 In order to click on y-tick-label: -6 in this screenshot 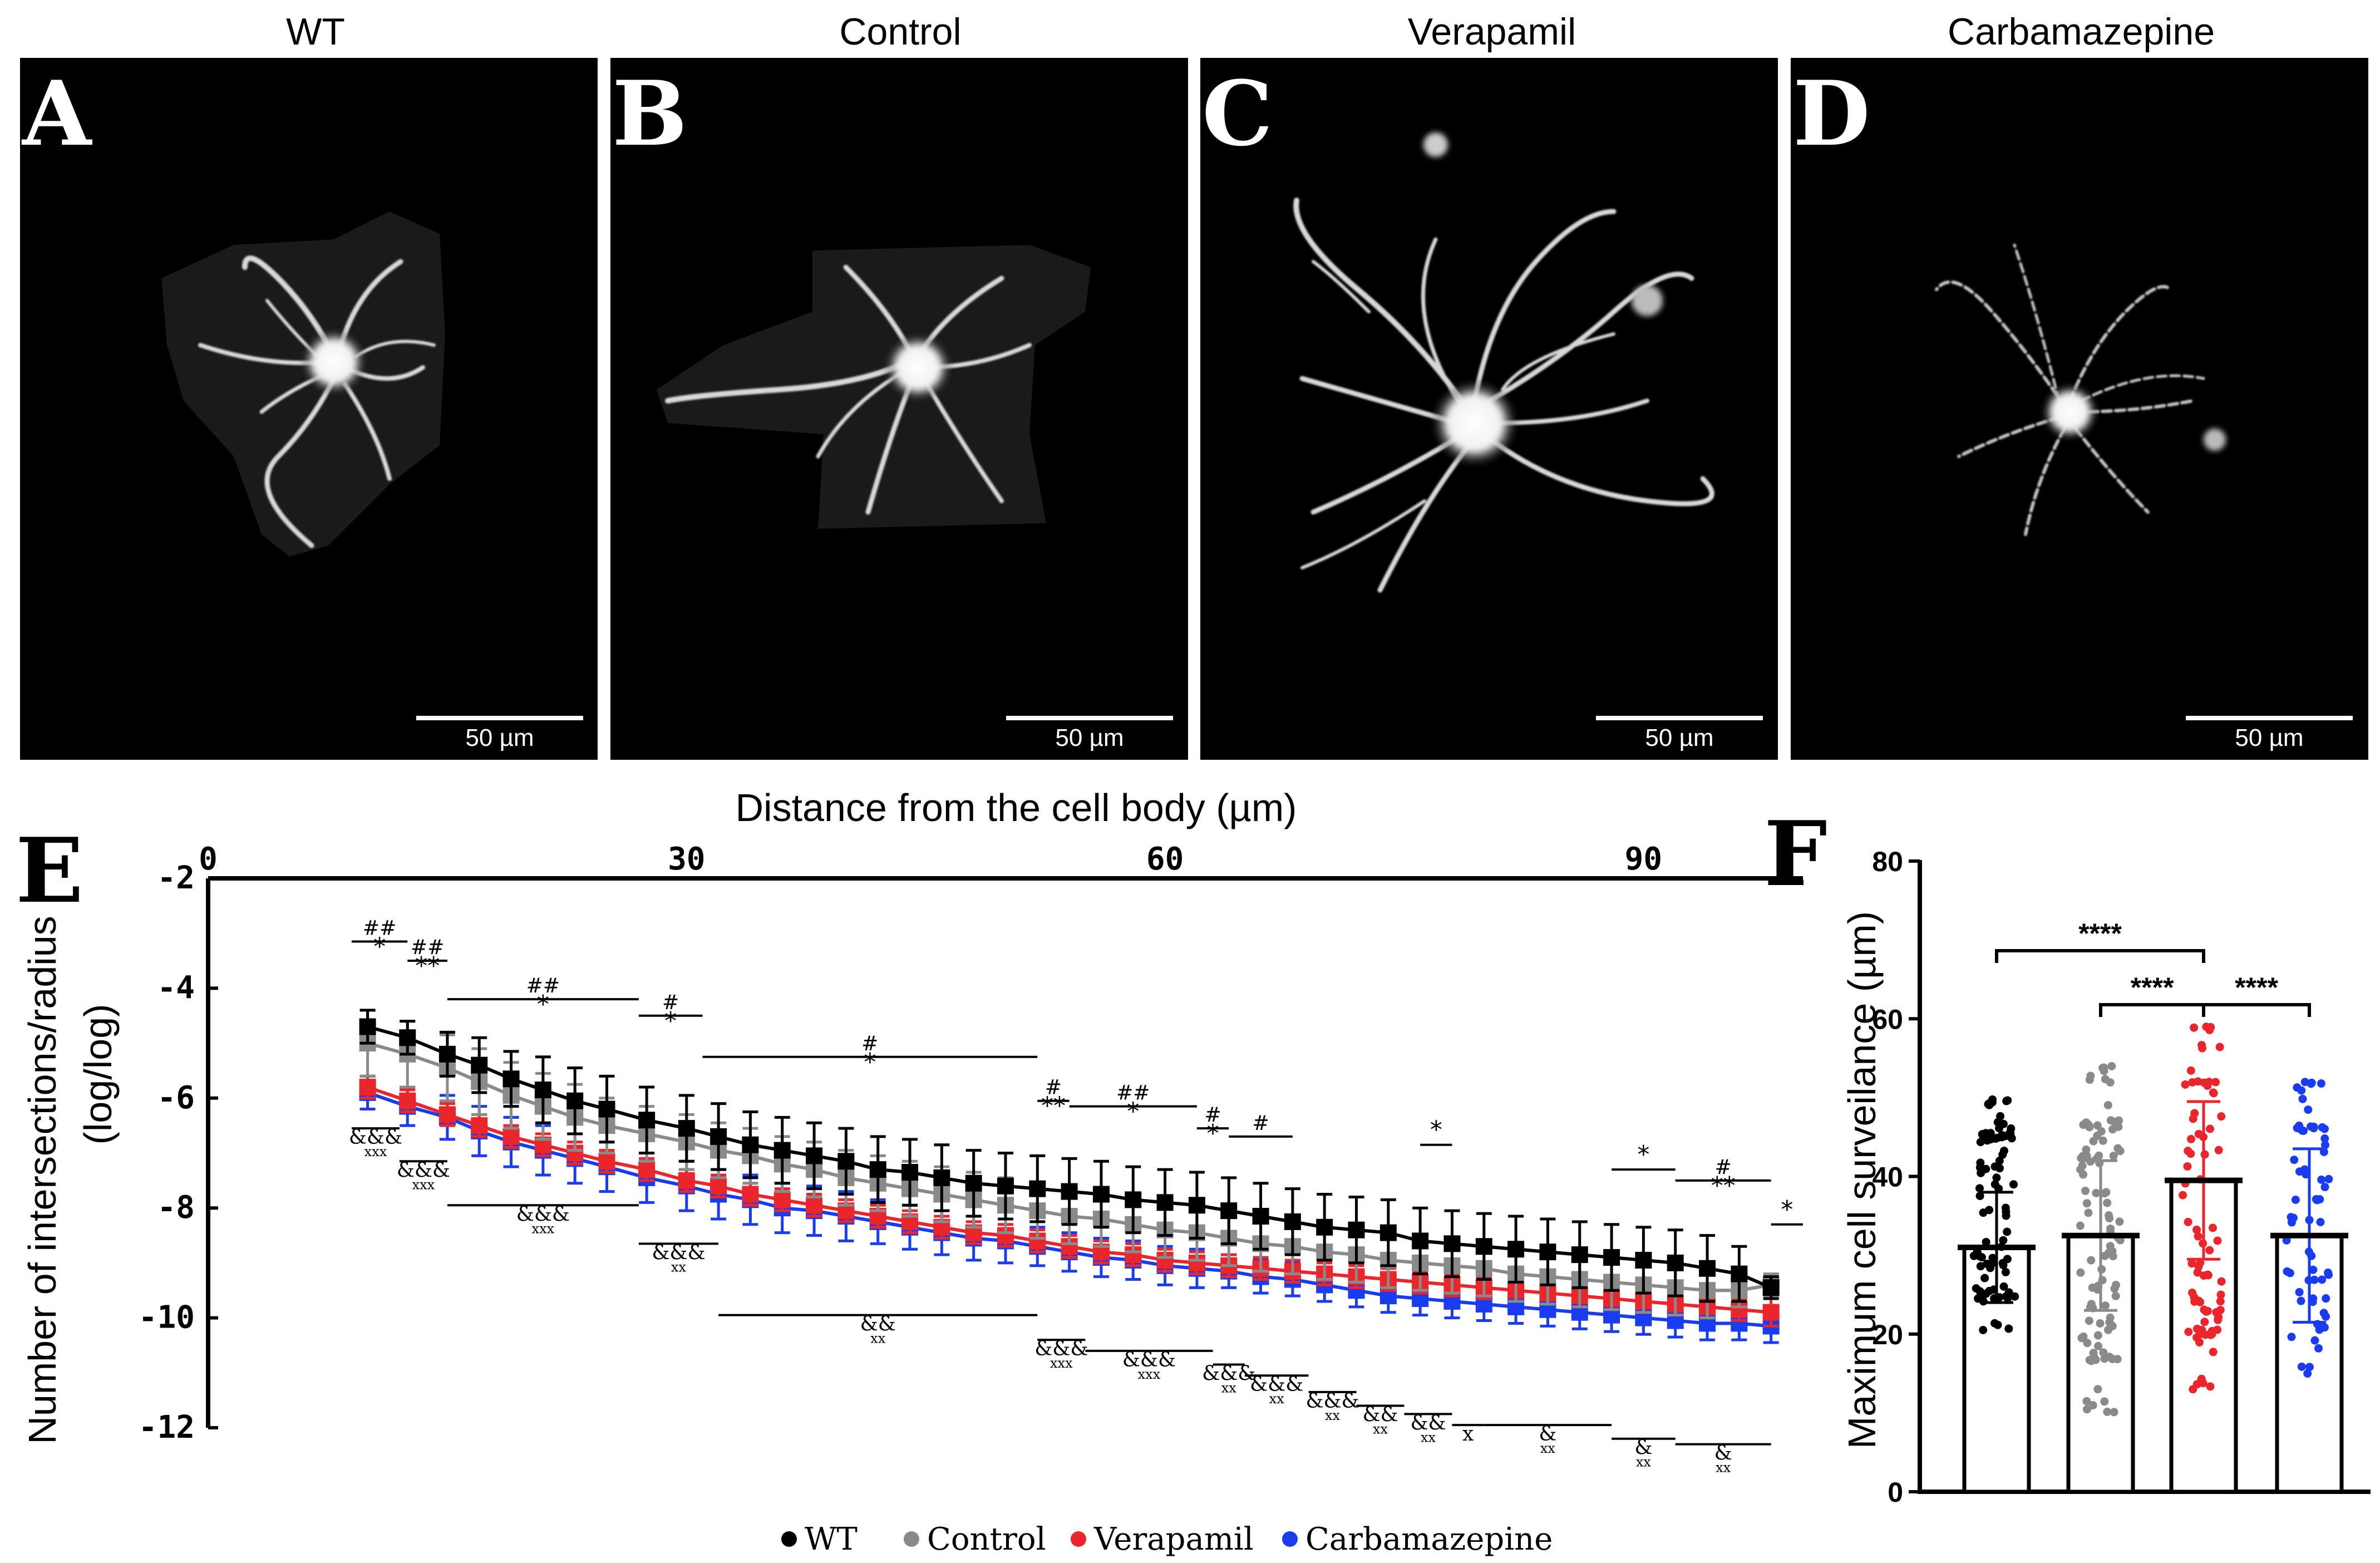, I will do `click(176, 1098)`.